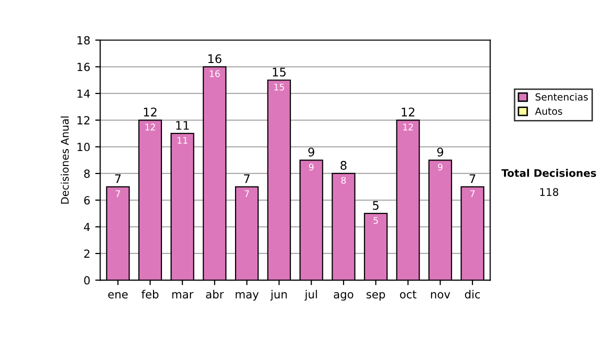  Describe the element at coordinates (548, 111) in the screenshot. I see `legend-label: Autos` at that location.